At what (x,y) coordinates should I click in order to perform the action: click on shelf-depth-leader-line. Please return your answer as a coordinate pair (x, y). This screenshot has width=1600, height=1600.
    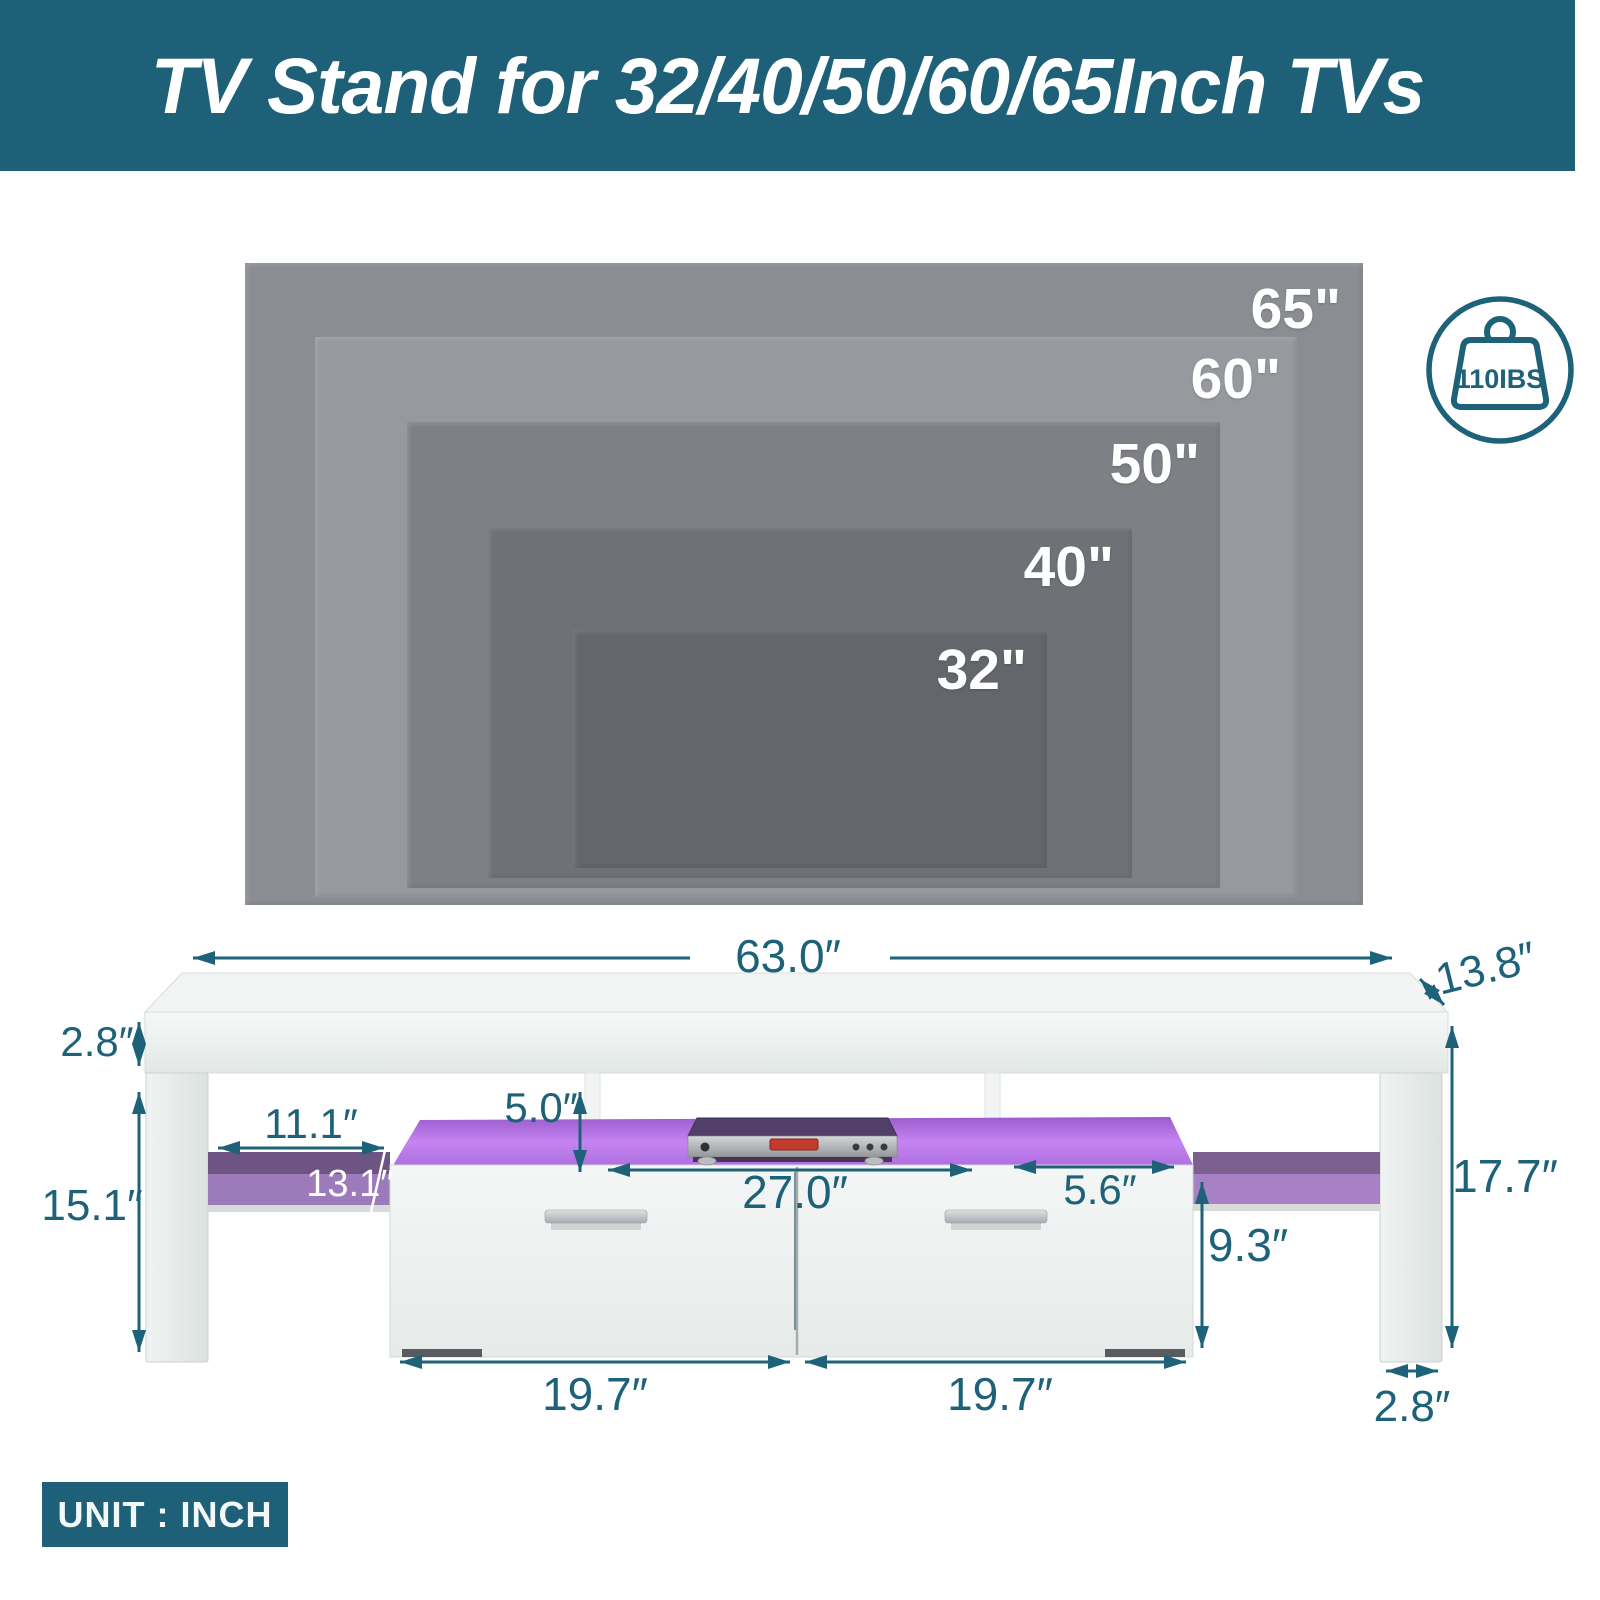
    Looking at the image, I should click on (378, 1179).